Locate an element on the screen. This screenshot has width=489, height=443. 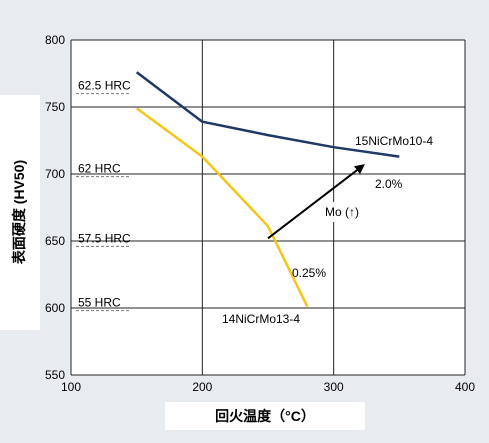
series-label: 14NiCrMo13-4 is located at coordinates (261, 319).